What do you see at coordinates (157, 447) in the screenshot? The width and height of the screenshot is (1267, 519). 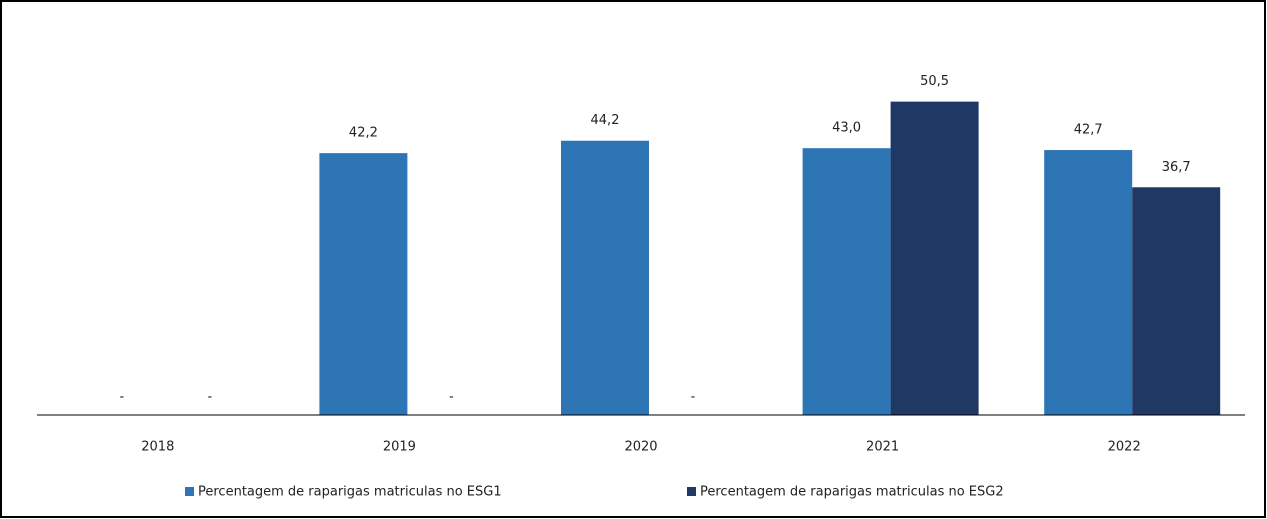 I see `x-tick-label: 2018` at bounding box center [157, 447].